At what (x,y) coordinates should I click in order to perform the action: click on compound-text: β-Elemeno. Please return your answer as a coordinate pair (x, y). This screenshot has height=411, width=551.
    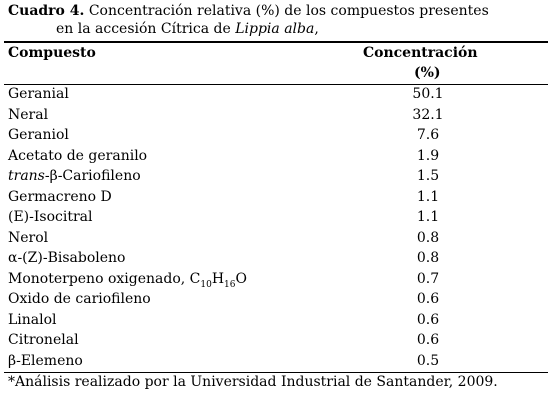
    Looking at the image, I should click on (45, 360).